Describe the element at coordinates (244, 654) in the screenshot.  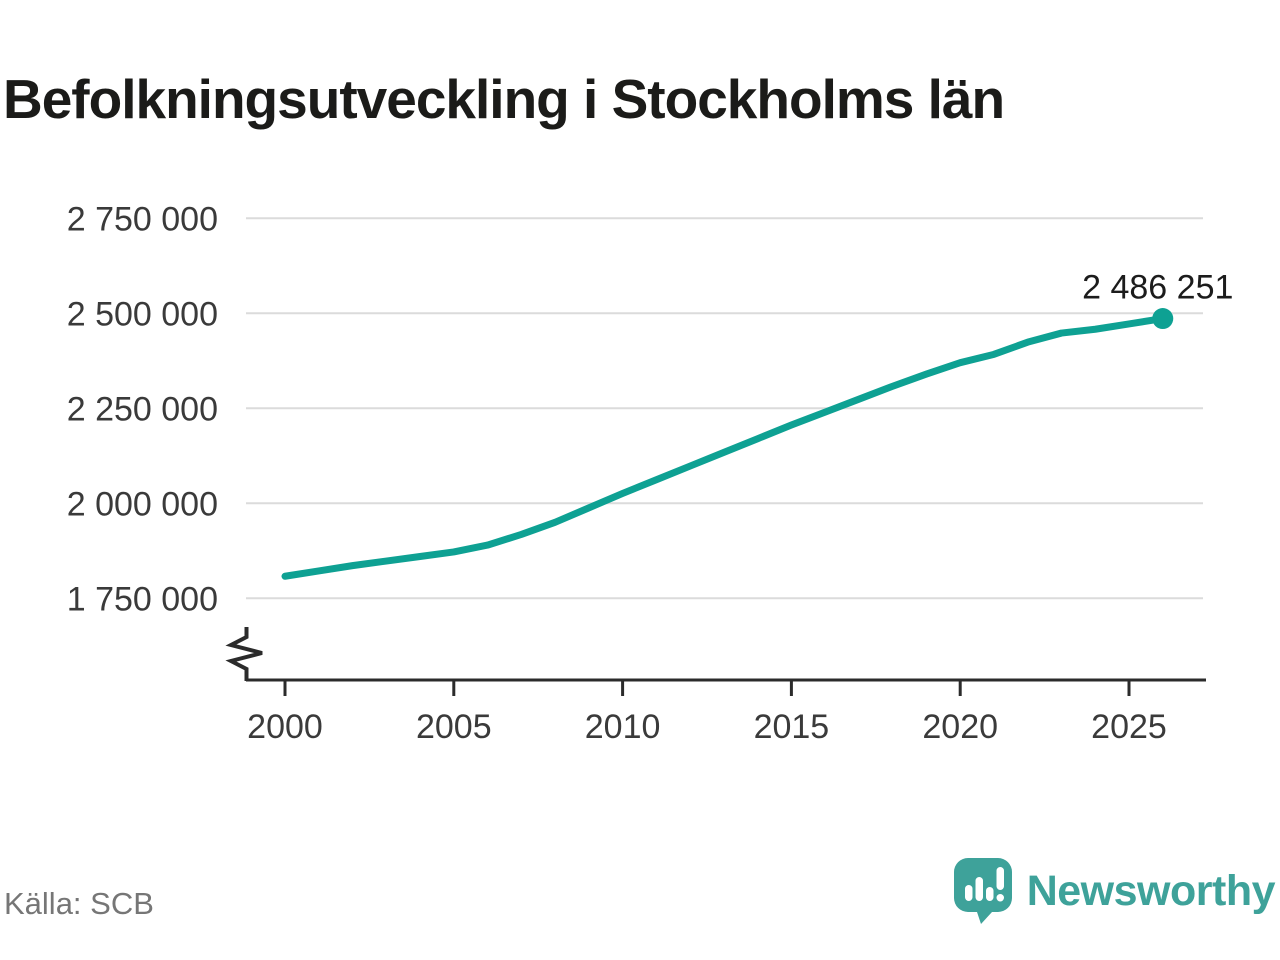
I see `axis-break-icon` at that location.